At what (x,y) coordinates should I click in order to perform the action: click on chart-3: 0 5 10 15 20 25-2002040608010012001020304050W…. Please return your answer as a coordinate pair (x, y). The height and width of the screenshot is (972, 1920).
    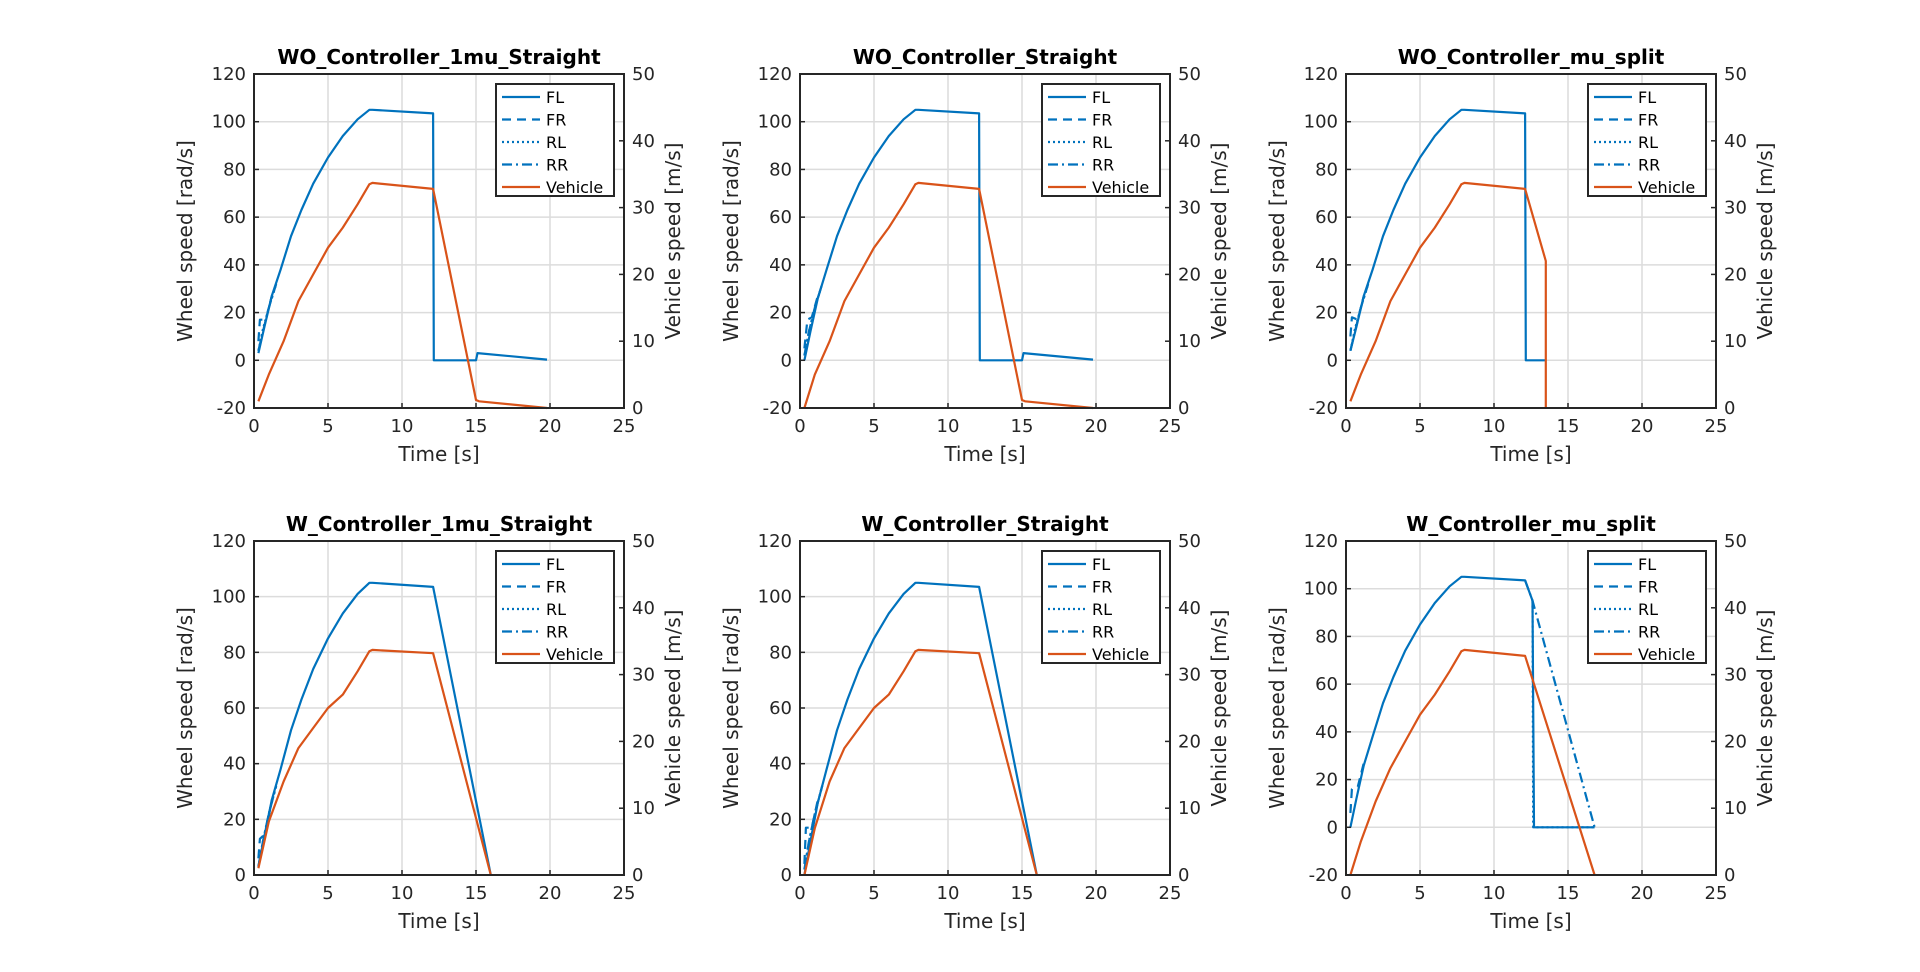
    Looking at the image, I should click on (1521, 255).